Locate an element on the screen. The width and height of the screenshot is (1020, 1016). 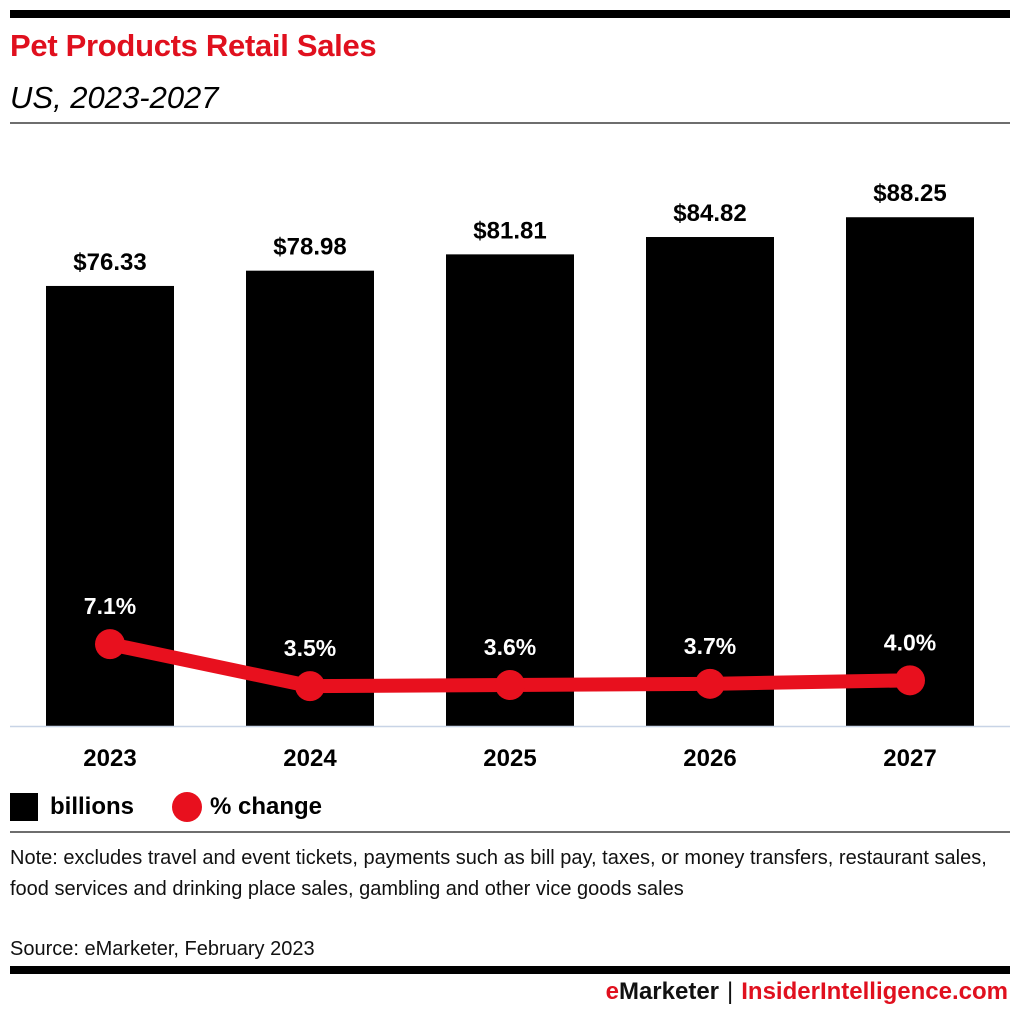
bar-value-labels: $76.33 $78.98 $81.81 $84.82 $88.25 is located at coordinates (509, 228).